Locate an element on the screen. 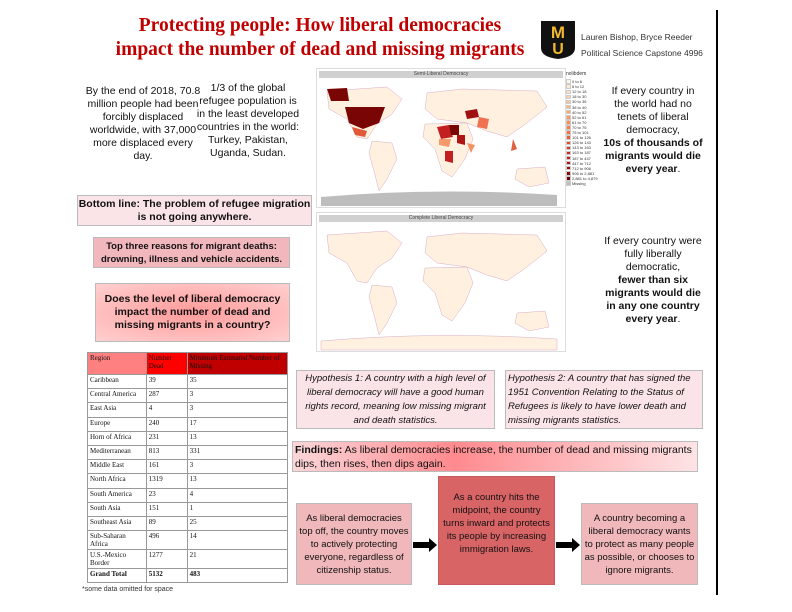 This screenshot has width=792, height=612. missing-cell: 4 is located at coordinates (237, 495).